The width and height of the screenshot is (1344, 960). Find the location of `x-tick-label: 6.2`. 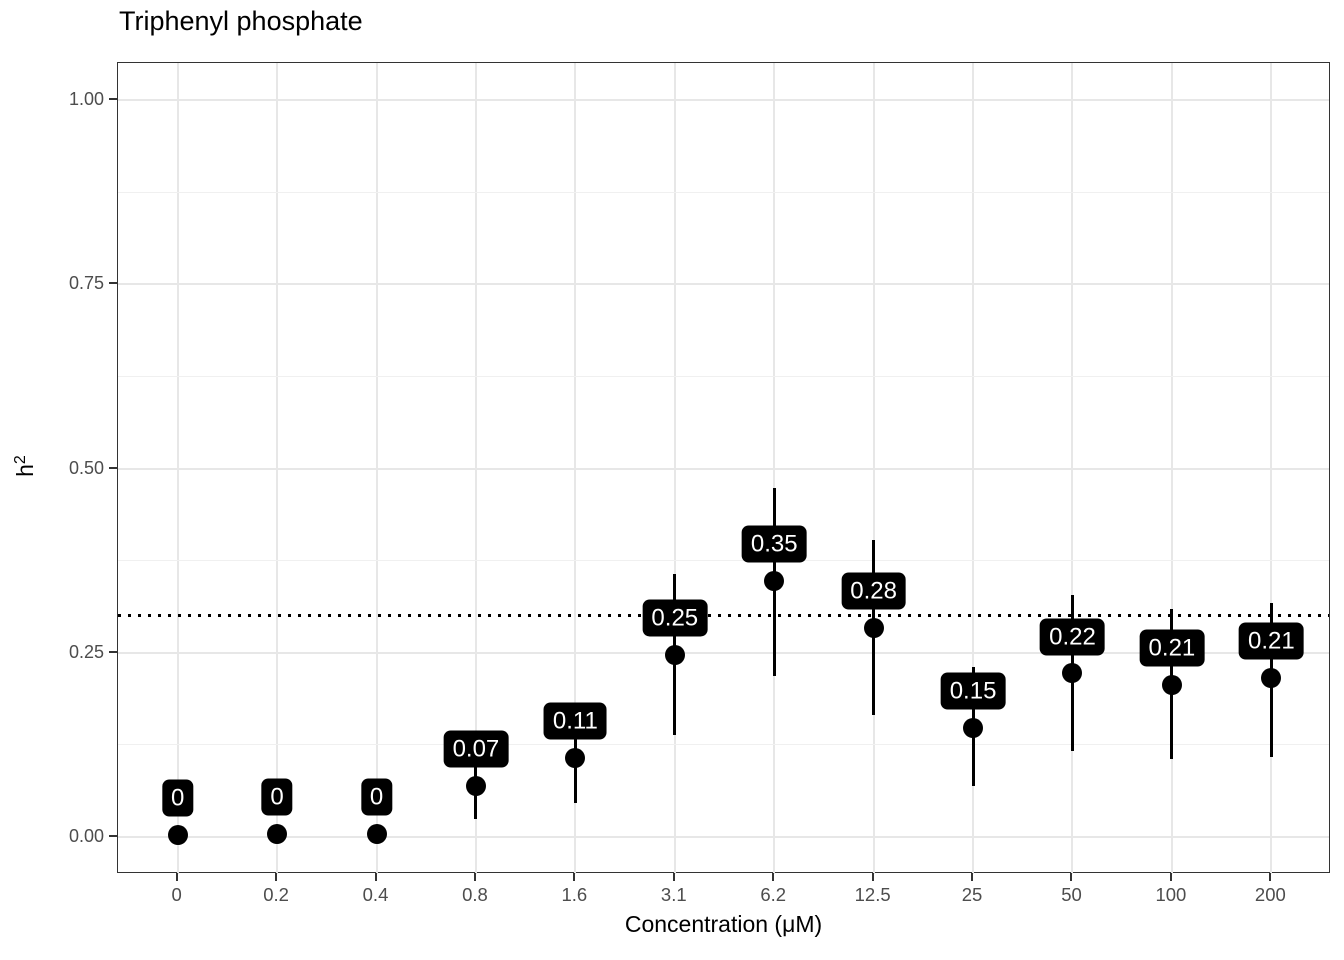

x-tick-label: 6.2 is located at coordinates (773, 894).